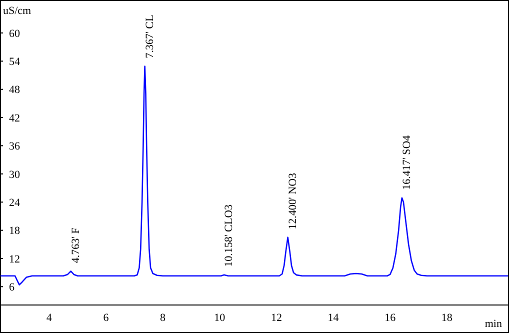 This screenshot has width=509, height=333. Describe the element at coordinates (14, 62) in the screenshot. I see `y-tick-label: 54` at that location.